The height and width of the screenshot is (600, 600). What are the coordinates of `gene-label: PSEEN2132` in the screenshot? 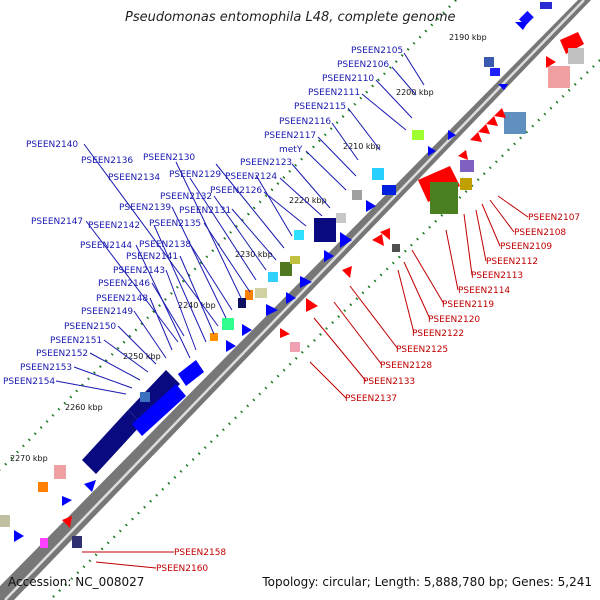 It's located at (186, 197).